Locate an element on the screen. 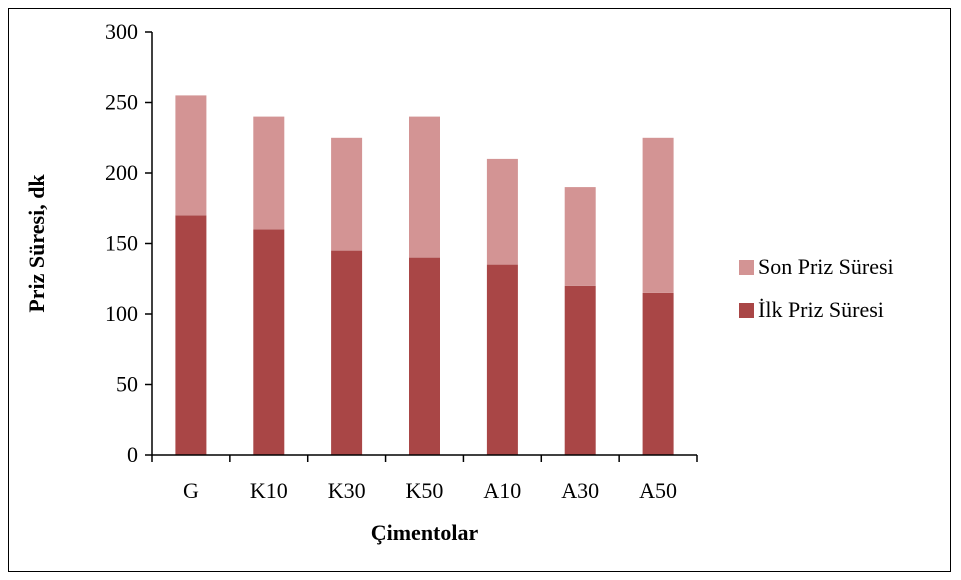 The height and width of the screenshot is (580, 961). x-tick-label: A30 is located at coordinates (580, 490).